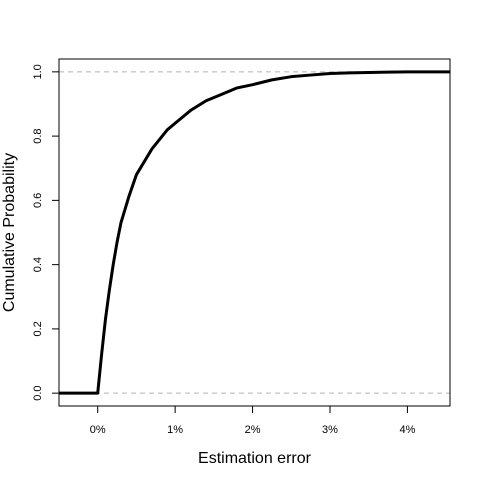 This screenshot has width=480, height=480. I want to click on y-tick-label-2: 0.4, so click(38, 264).